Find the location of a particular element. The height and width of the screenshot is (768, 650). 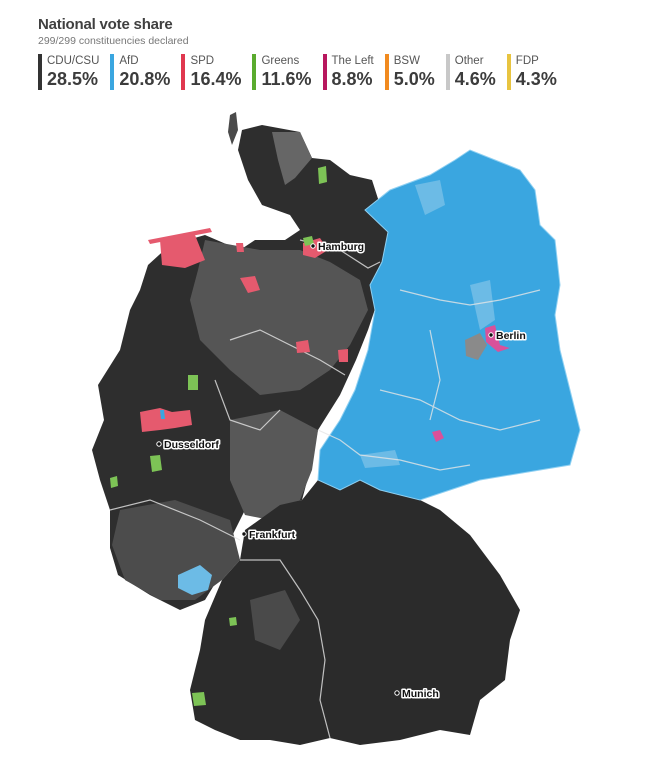

region-lower-saxony is located at coordinates (279, 317).